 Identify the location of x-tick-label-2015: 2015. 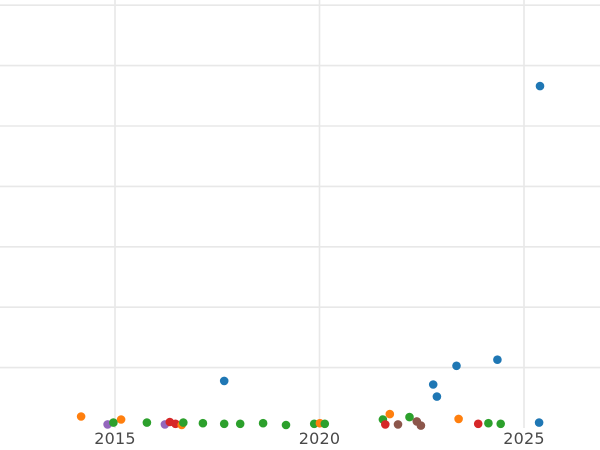
(115, 438).